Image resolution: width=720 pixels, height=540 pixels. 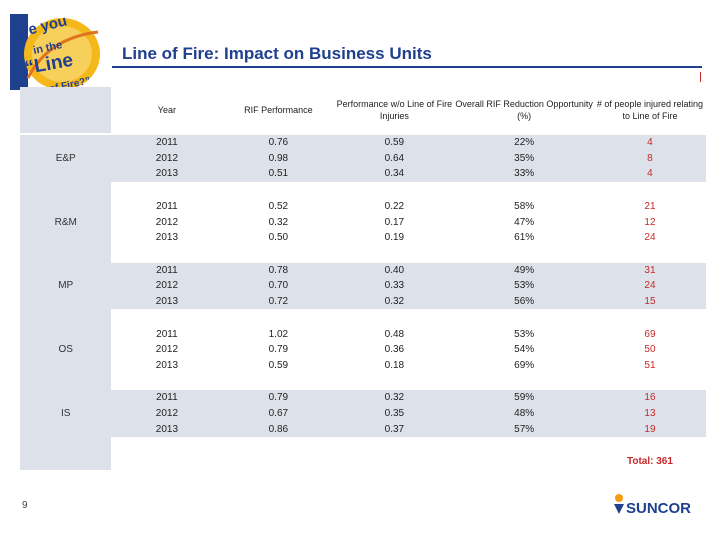 What do you see at coordinates (278, 158) in the screenshot?
I see `rif-cell: 0.98` at bounding box center [278, 158].